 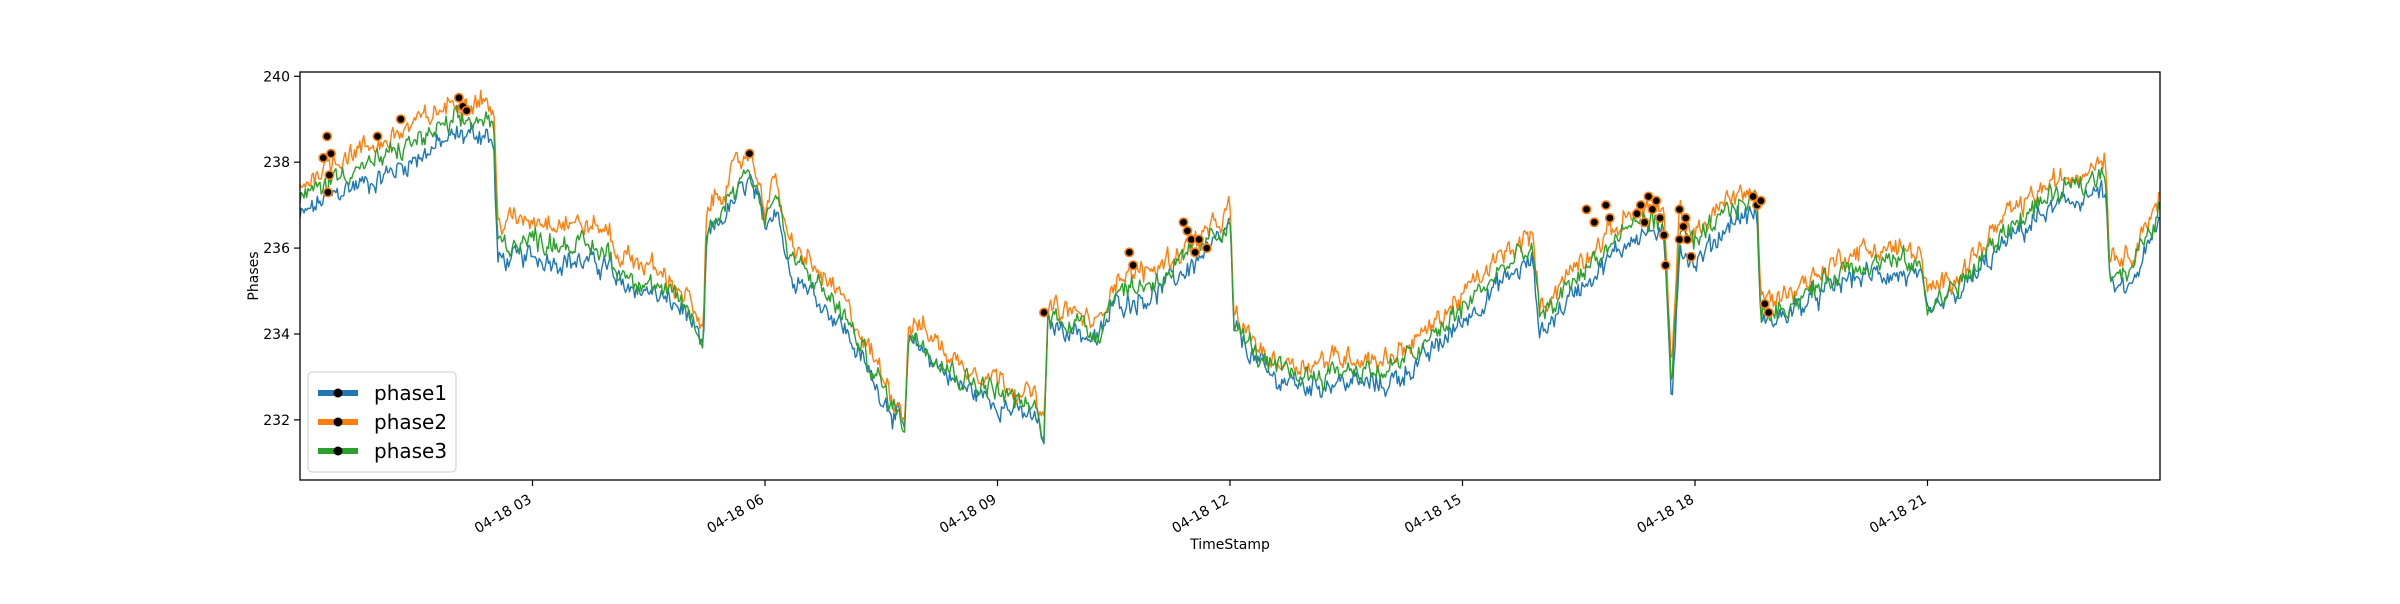 I want to click on legend-entry-phase1: phase1, so click(x=382, y=393).